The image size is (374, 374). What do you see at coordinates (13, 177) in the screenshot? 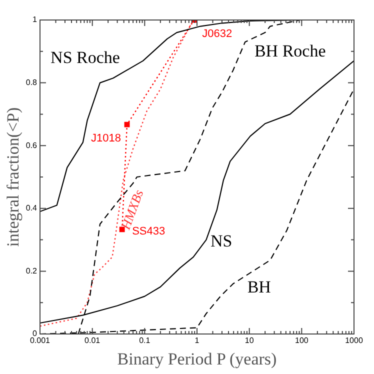
I see `y-axis-title: integral fraction(<P)` at bounding box center [13, 177].